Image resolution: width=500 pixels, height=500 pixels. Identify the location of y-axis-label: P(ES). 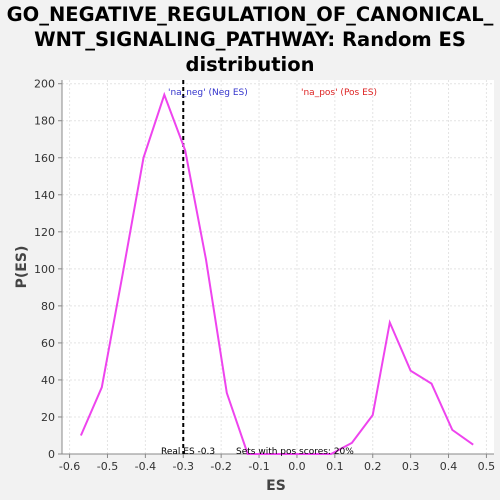
(22, 267).